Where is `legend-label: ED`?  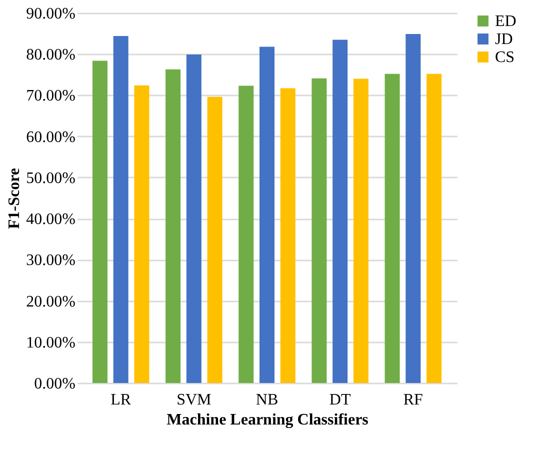 legend-label: ED is located at coordinates (505, 21).